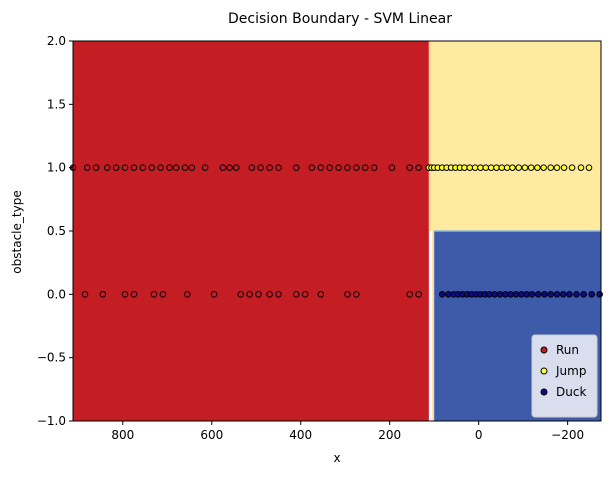  Describe the element at coordinates (51, 421) in the screenshot. I see `y-tick-label: −1.0` at that location.